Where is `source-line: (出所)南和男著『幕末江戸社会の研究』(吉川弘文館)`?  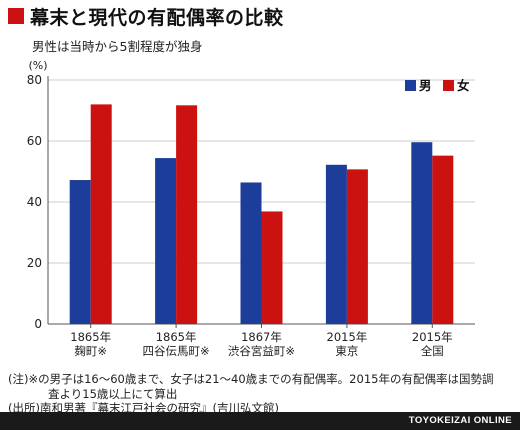 source-line: (出所)南和男著『幕末江戸社会の研究』(吉川弘文館) is located at coordinates (143, 408).